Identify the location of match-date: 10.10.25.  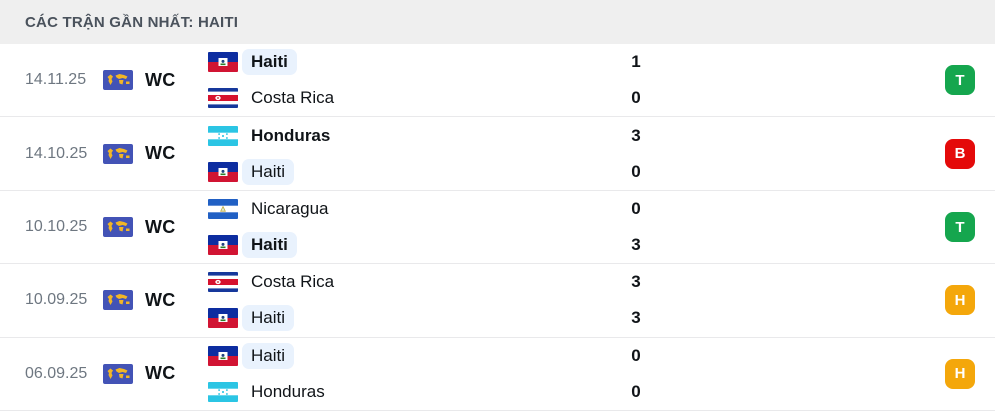
(56, 227).